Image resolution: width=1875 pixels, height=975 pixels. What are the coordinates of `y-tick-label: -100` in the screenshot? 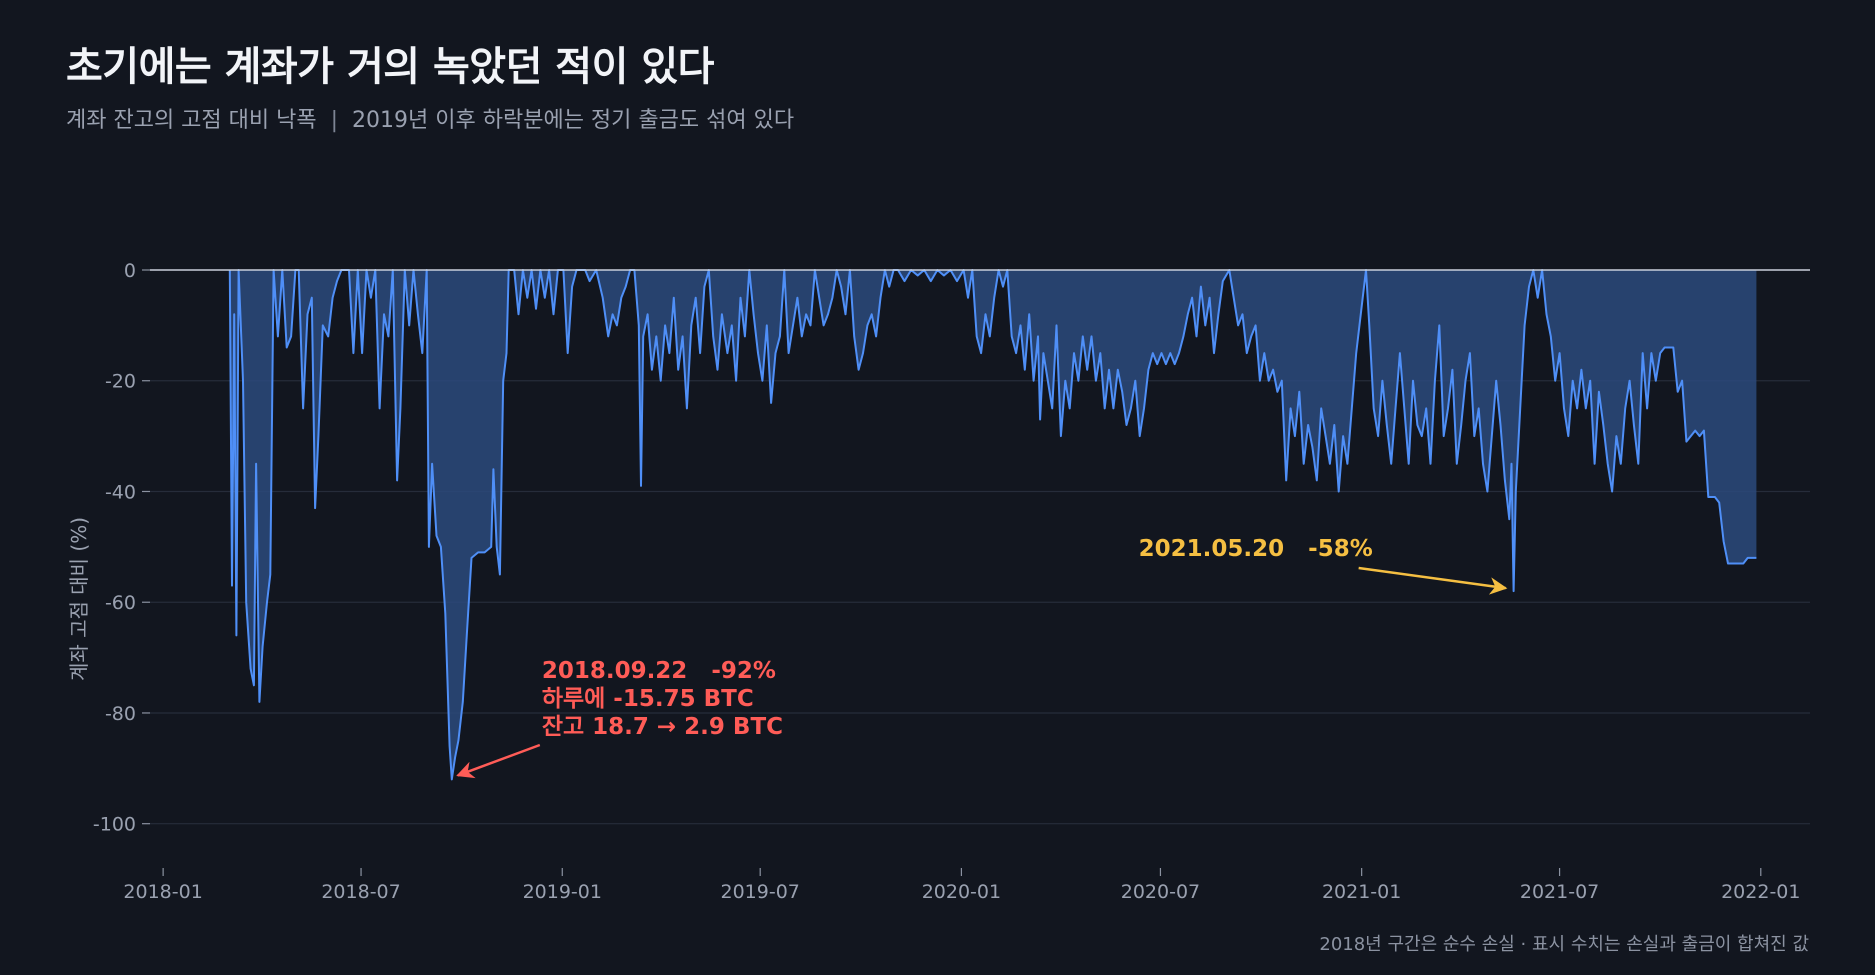 It's located at (114, 825).